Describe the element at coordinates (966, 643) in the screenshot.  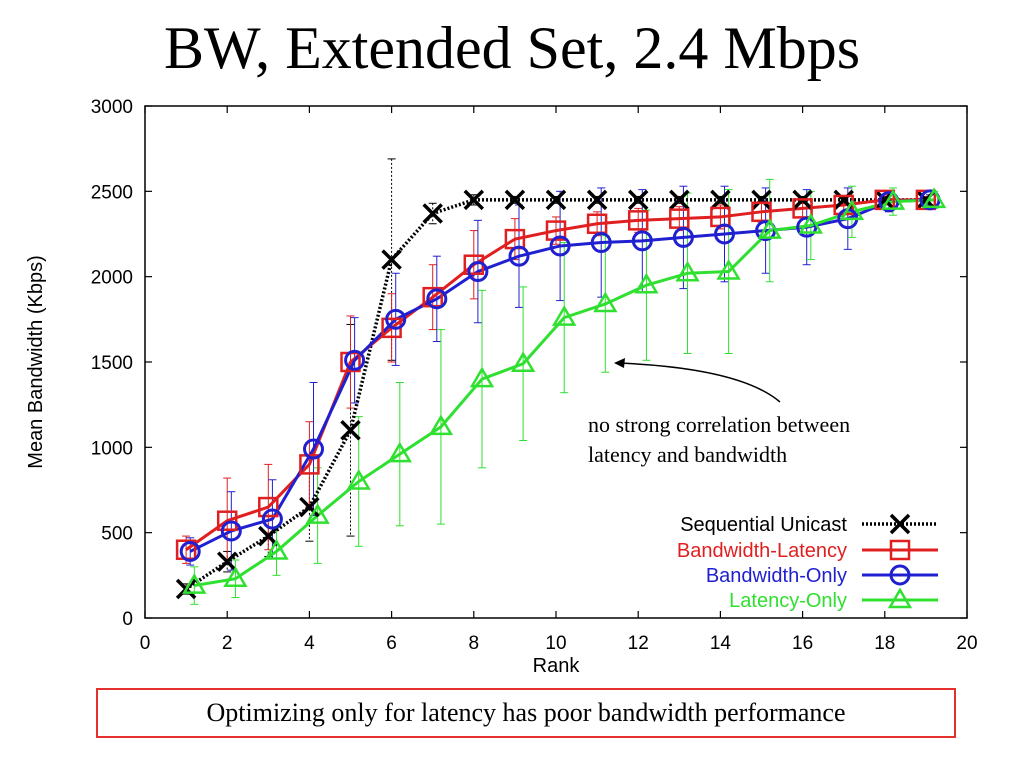
I see `x-tick-label: 20` at that location.